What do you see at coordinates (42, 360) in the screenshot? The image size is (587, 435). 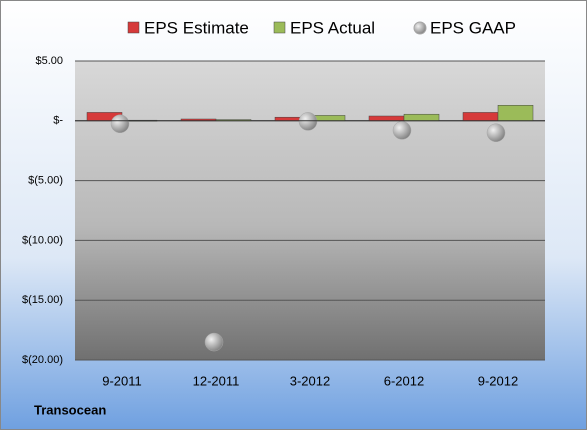 I see `y-tick-label: $(20.00)` at bounding box center [42, 360].